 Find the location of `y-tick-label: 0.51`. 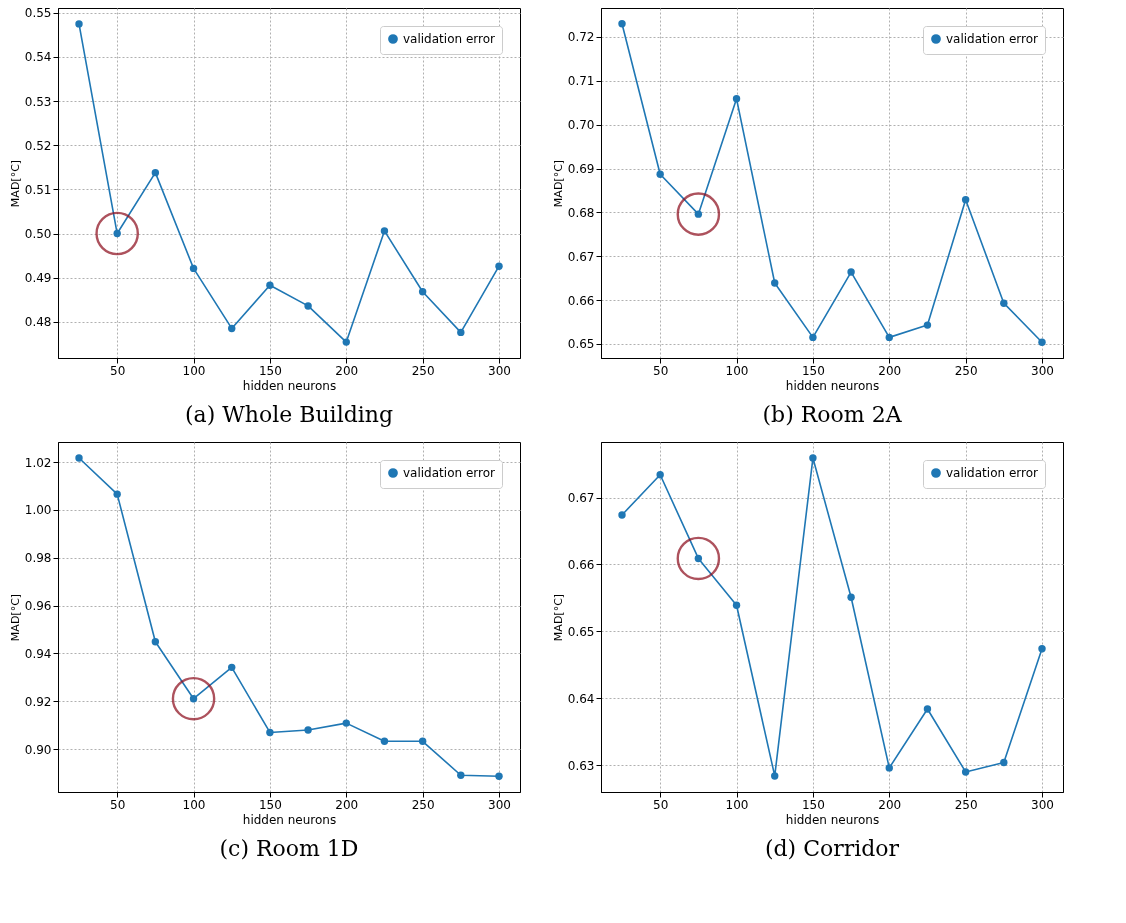

y-tick-label: 0.51 is located at coordinates (38, 189).